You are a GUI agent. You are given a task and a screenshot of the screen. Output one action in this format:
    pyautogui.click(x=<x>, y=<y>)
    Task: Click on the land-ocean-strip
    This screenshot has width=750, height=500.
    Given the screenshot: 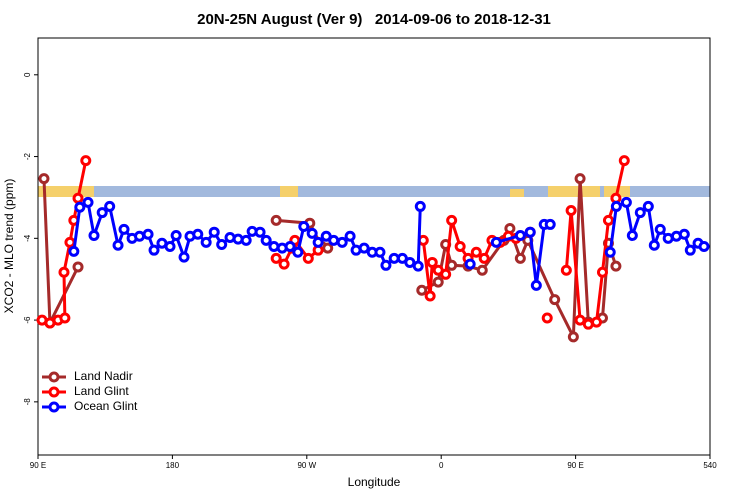 What is the action you would take?
    pyautogui.click(x=374, y=191)
    